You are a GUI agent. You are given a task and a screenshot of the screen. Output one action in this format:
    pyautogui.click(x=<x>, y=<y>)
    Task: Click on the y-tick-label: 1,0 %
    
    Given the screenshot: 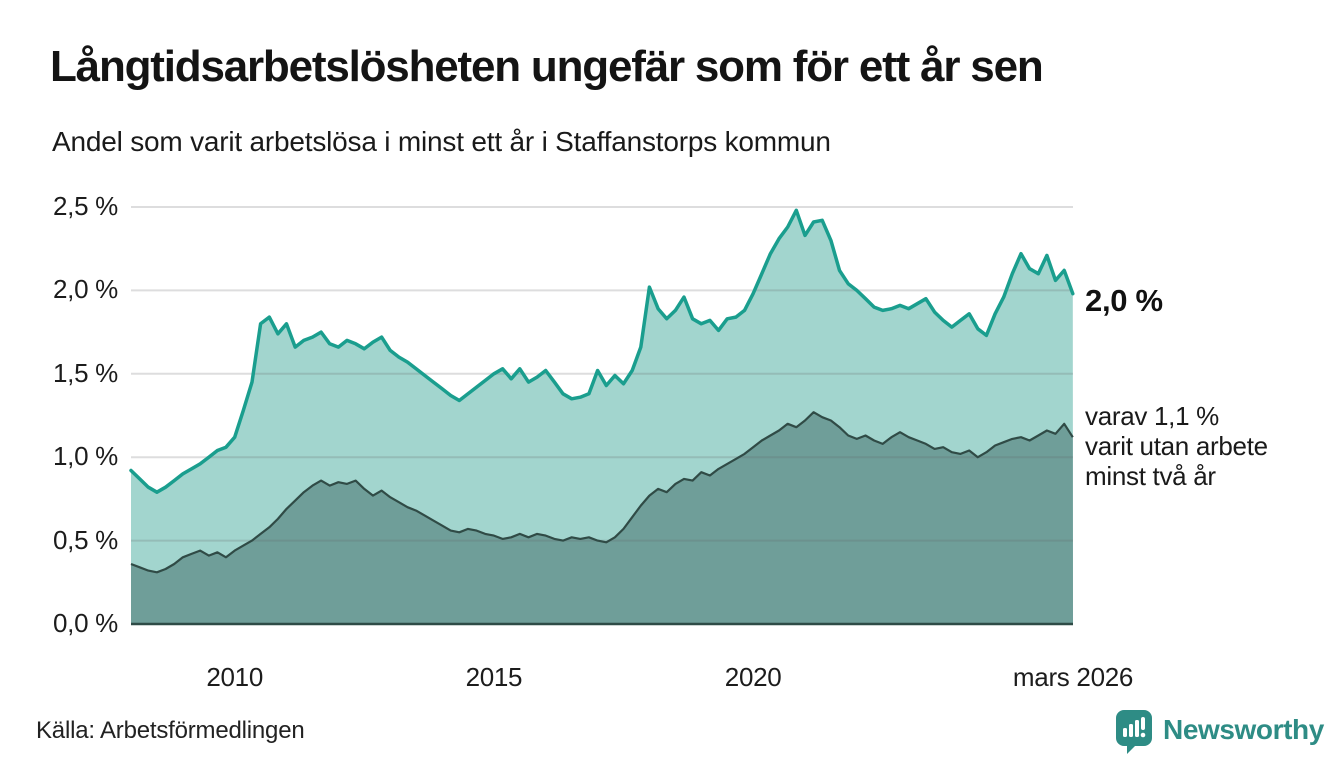 What is the action you would take?
    pyautogui.click(x=85, y=456)
    